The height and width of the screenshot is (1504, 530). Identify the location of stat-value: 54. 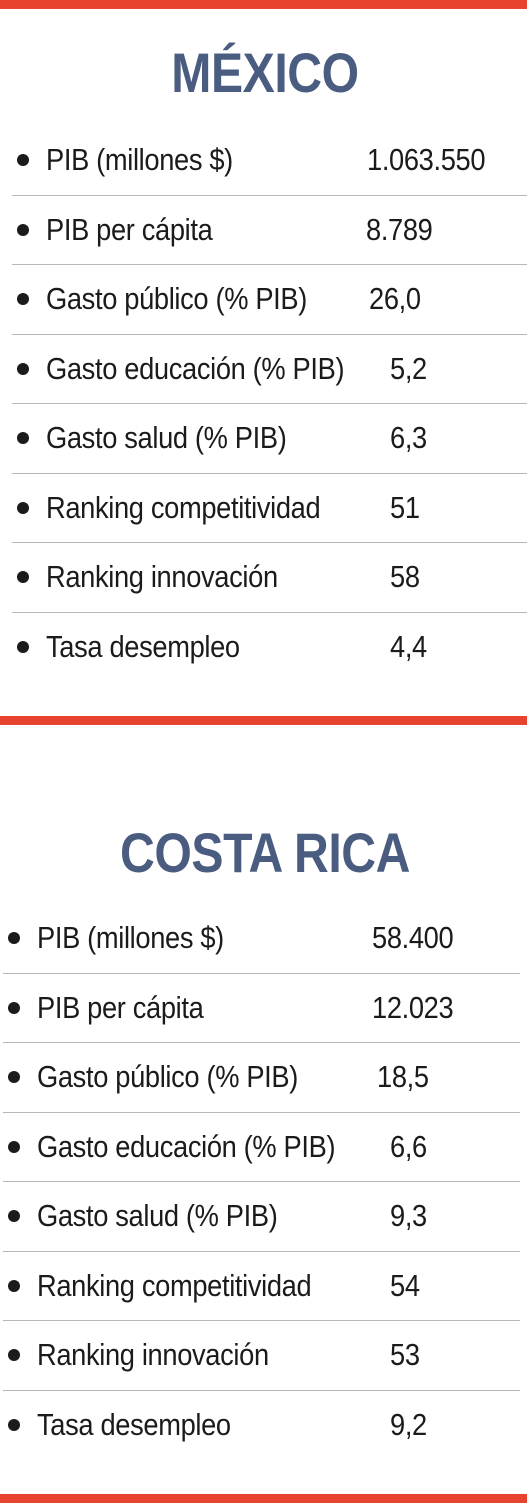
(405, 1285).